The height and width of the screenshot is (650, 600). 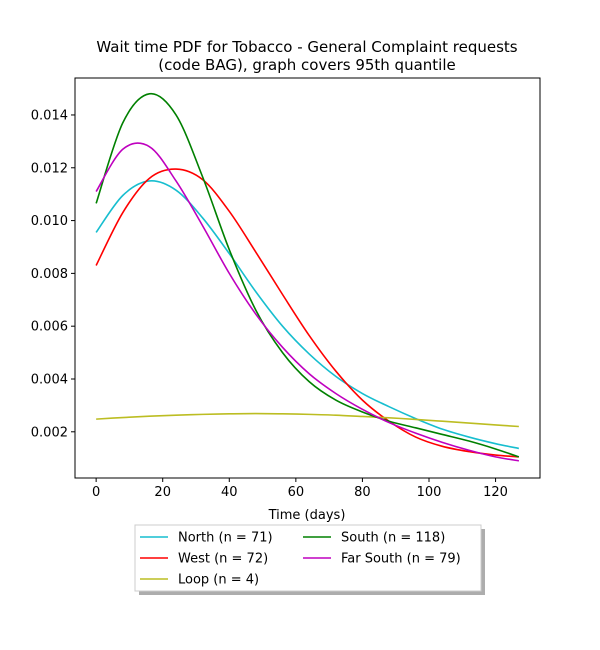 I want to click on legend-label-4: Far South (n = 79), so click(x=401, y=559).